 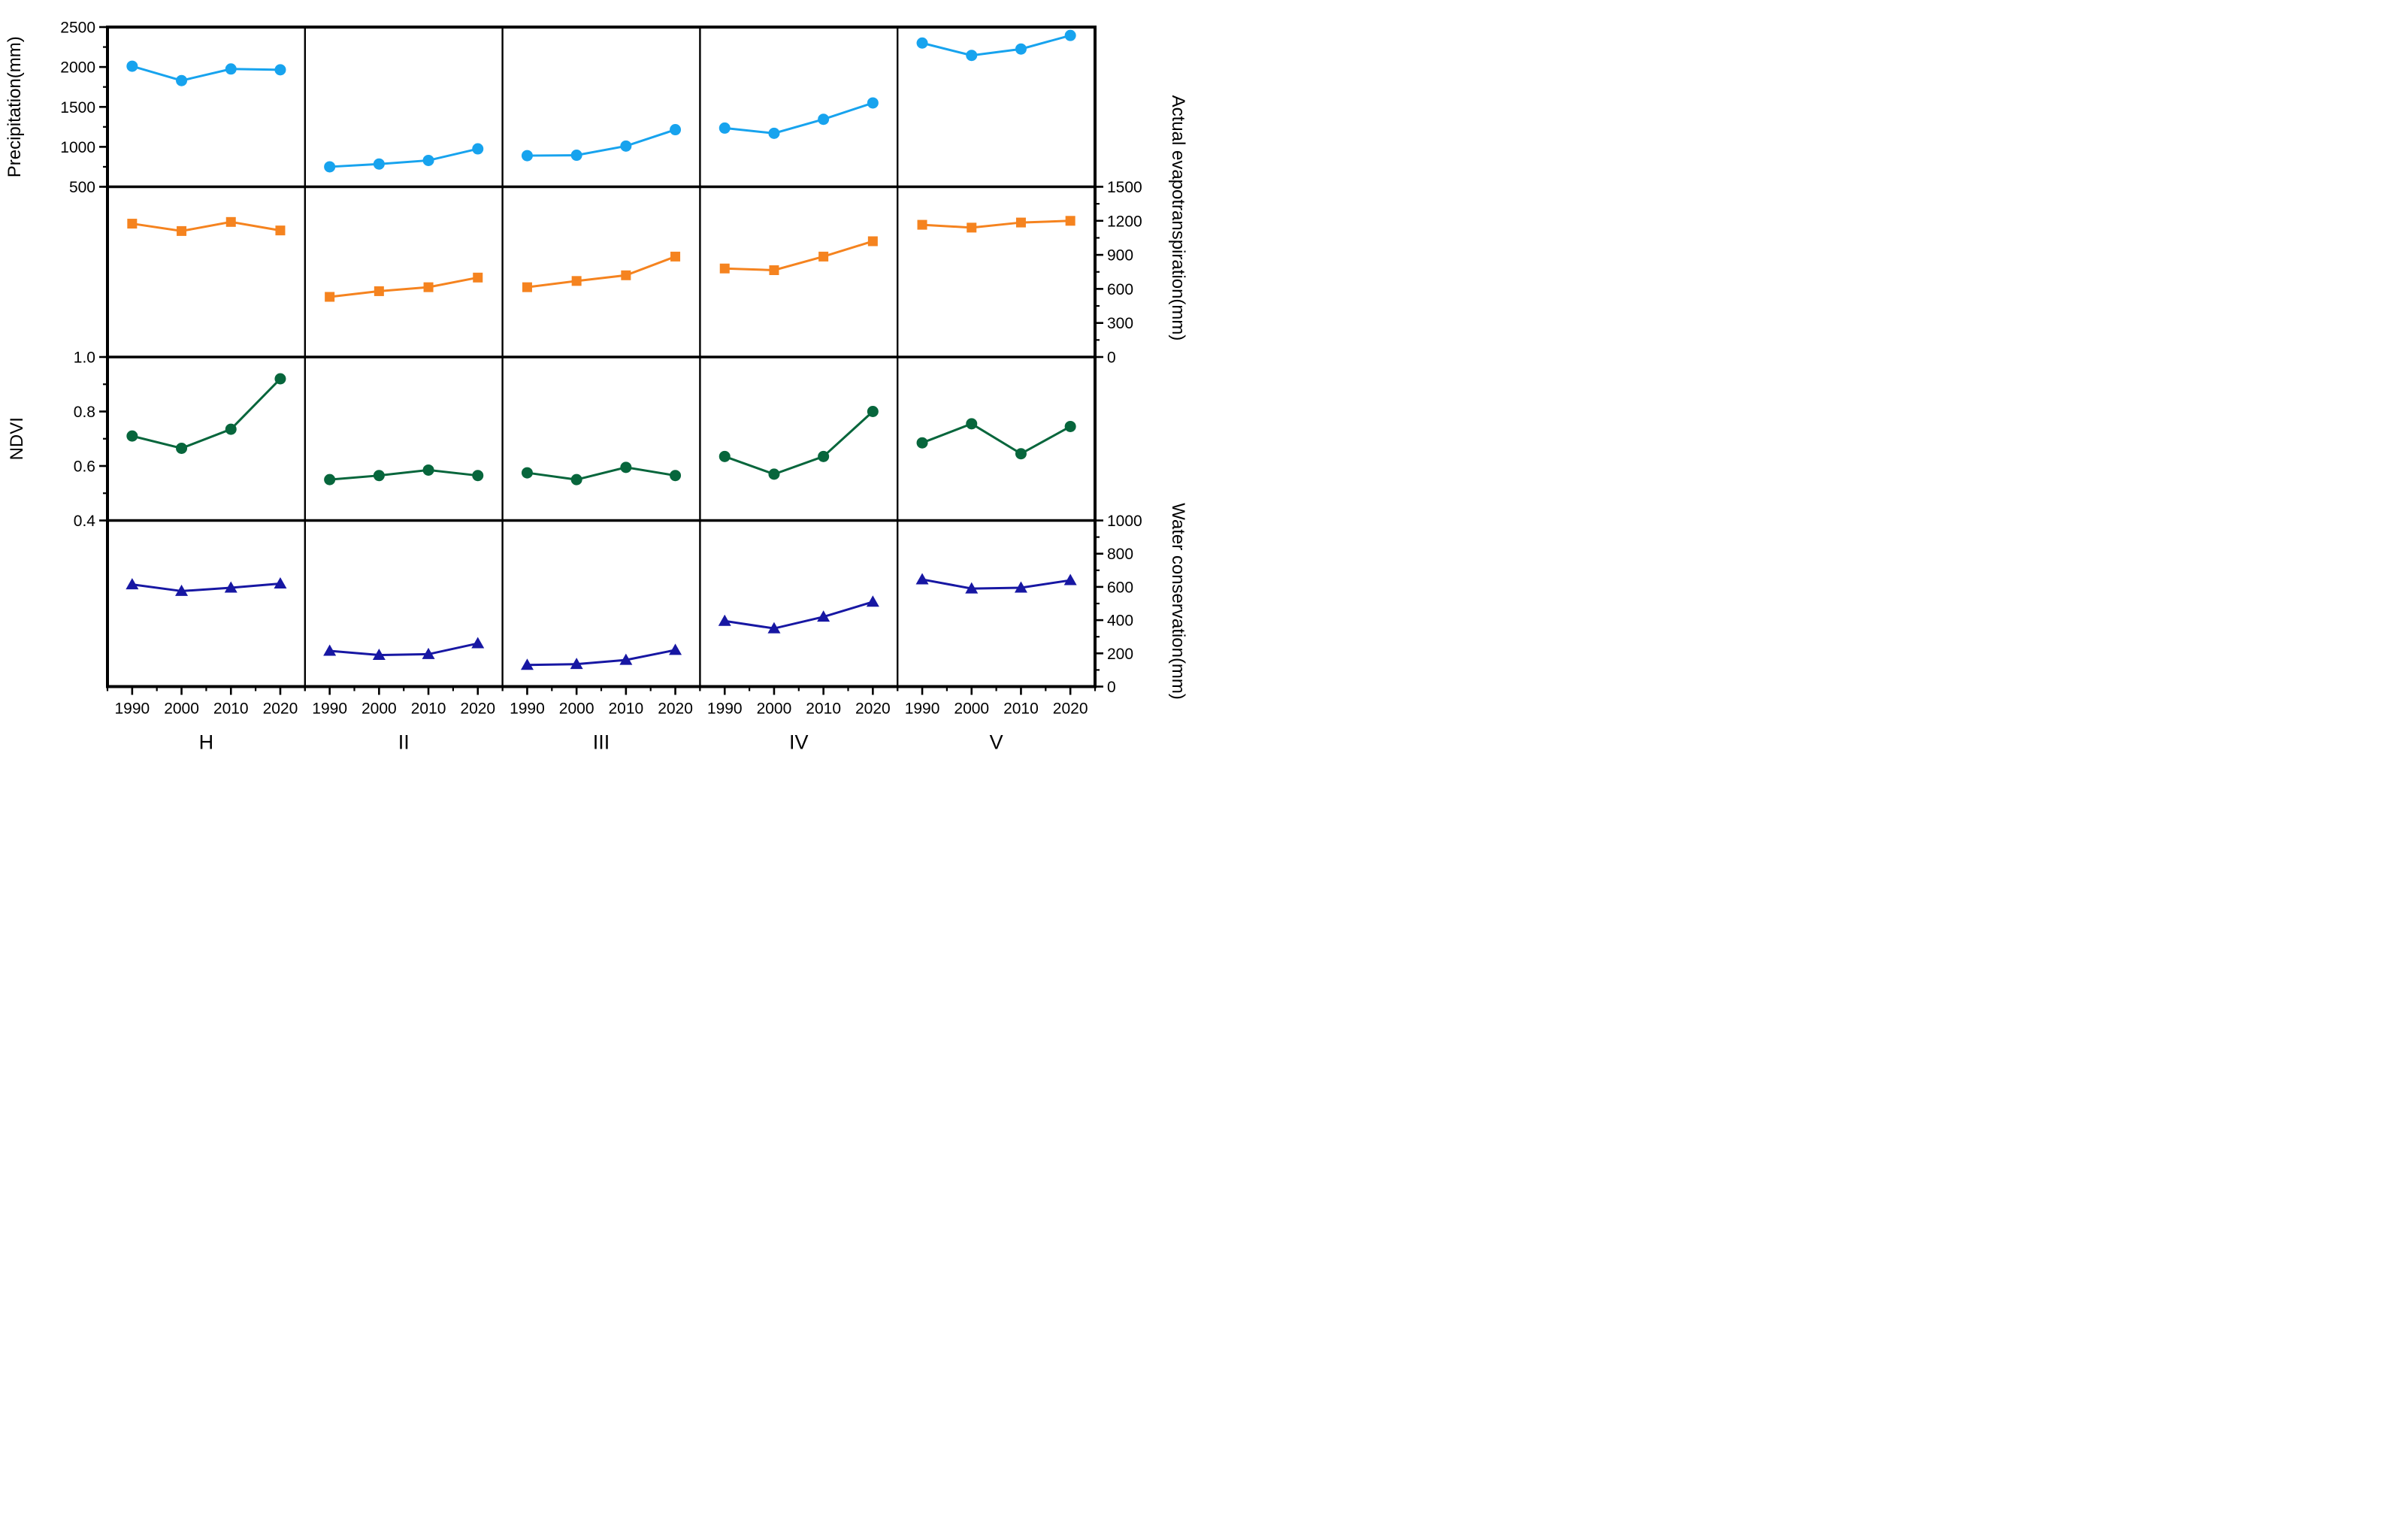 What do you see at coordinates (1070, 579) in the screenshot?
I see `marker-triangle-water-conservation-V-2020` at bounding box center [1070, 579].